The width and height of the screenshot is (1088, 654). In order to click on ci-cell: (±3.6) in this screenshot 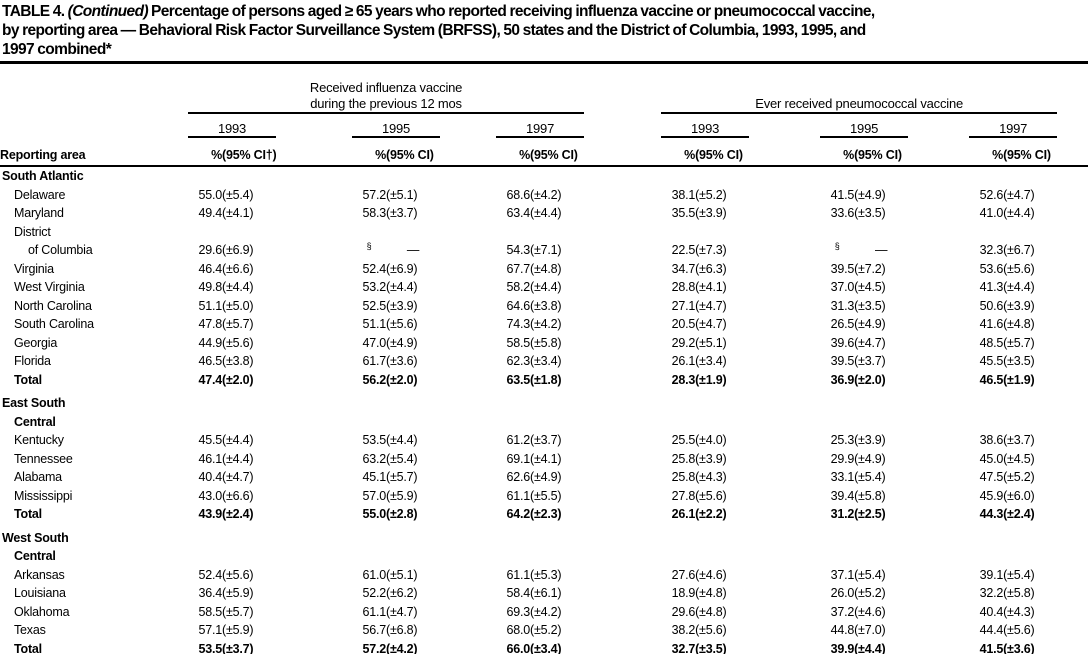, I will do `click(402, 361)`.